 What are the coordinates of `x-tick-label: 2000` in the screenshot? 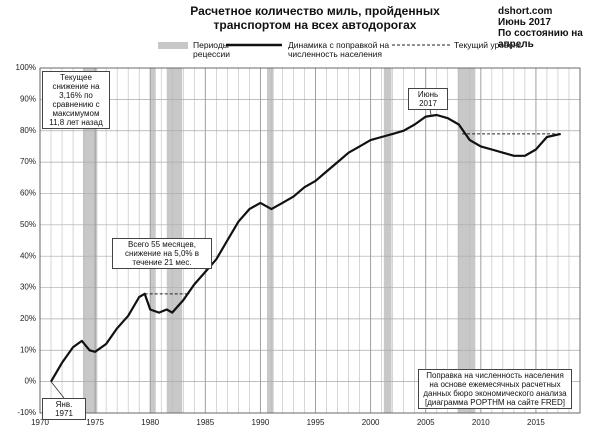 It's located at (371, 422).